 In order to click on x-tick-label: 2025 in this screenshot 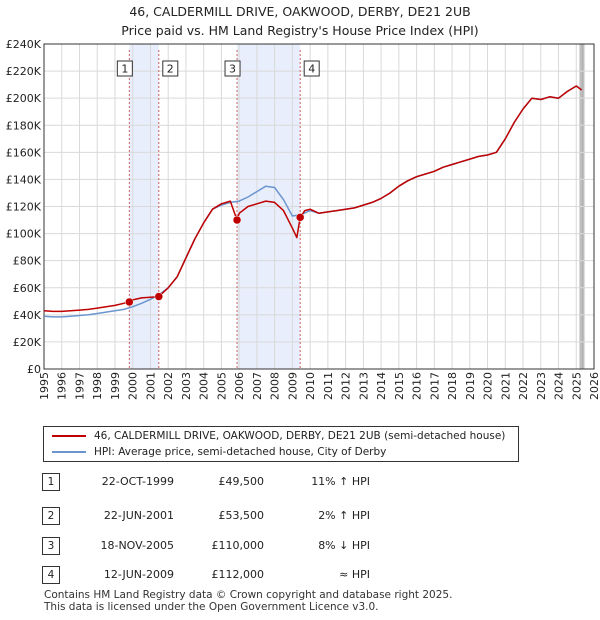, I will do `click(576, 386)`.